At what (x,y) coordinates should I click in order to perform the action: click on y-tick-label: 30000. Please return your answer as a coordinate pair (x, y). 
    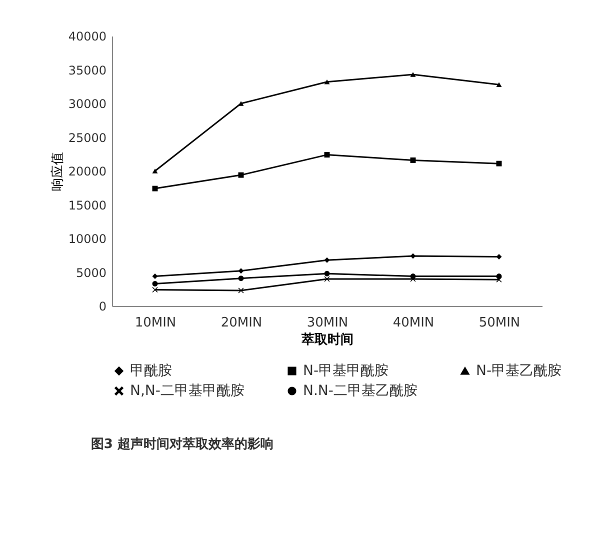
    Looking at the image, I should click on (87, 104).